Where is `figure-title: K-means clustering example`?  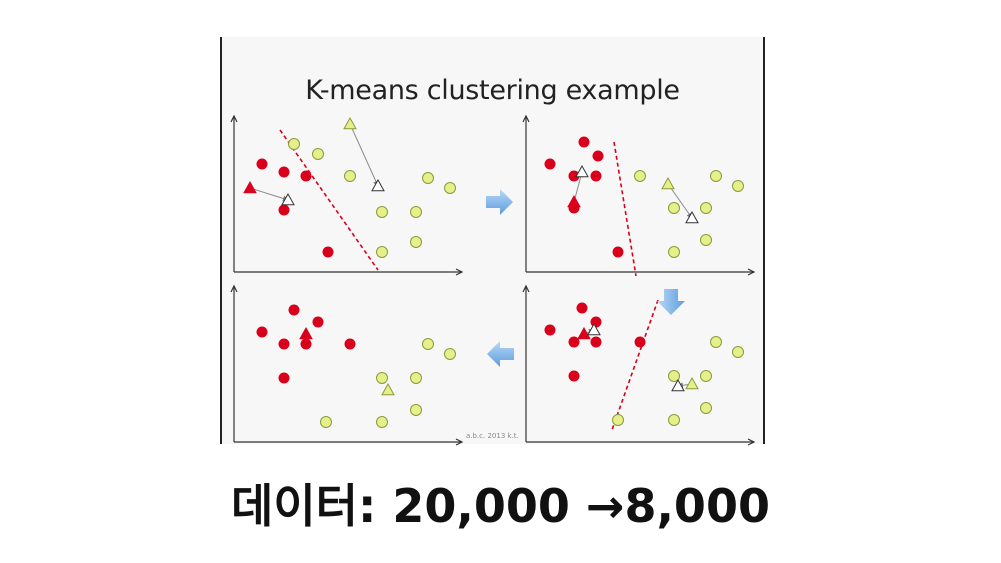
figure-title: K-means clustering example is located at coordinates (492, 90).